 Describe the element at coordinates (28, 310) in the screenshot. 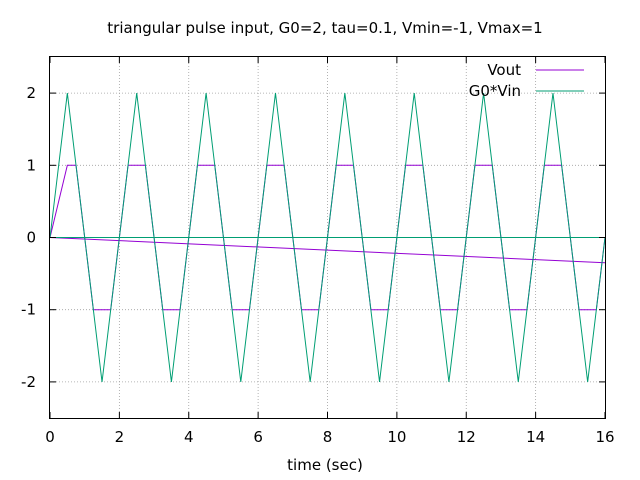

I see `y-tick-label: -1` at that location.